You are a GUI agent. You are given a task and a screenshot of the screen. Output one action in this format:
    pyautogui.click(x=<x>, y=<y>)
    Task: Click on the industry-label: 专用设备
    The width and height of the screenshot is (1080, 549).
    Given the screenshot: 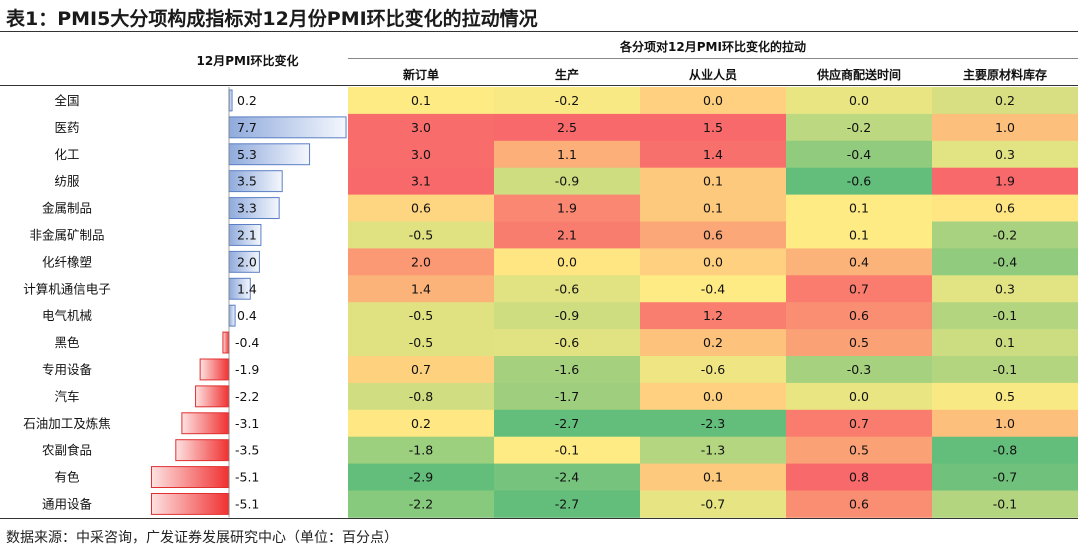 What is the action you would take?
    pyautogui.click(x=67, y=369)
    